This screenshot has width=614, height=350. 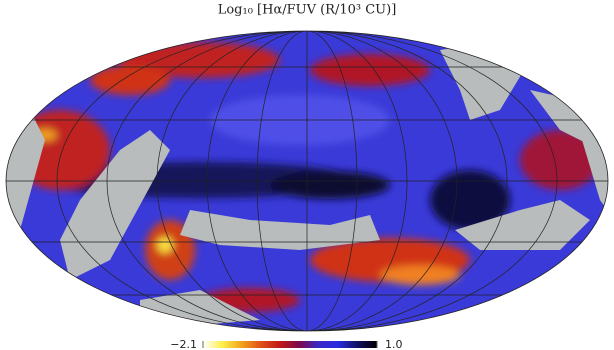 What do you see at coordinates (307, 10) in the screenshot?
I see `map-title: Log₁₀ [Hα/FUV (R/10³ CU)]` at bounding box center [307, 10].